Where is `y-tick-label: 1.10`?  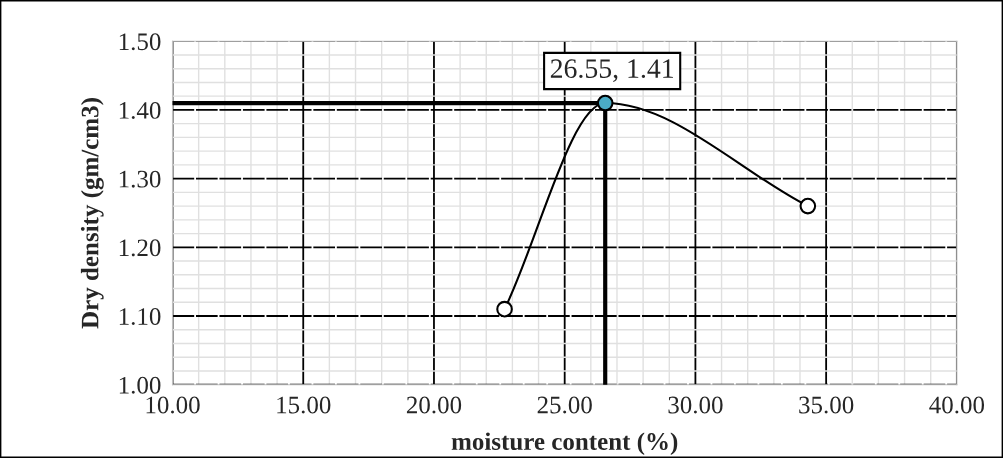 y-tick-label: 1.10 is located at coordinates (140, 317).